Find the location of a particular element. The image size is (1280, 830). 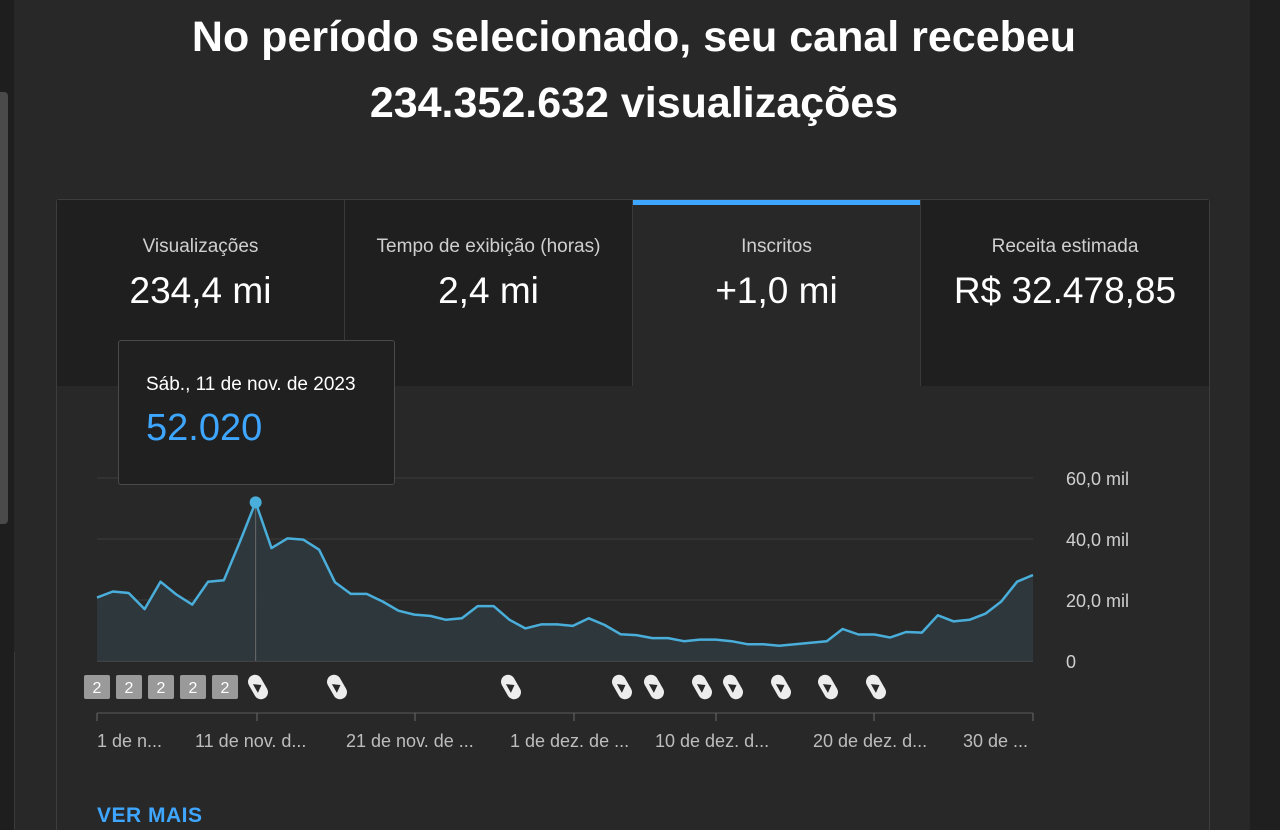

tab-label: Receita estimada is located at coordinates (1065, 246).